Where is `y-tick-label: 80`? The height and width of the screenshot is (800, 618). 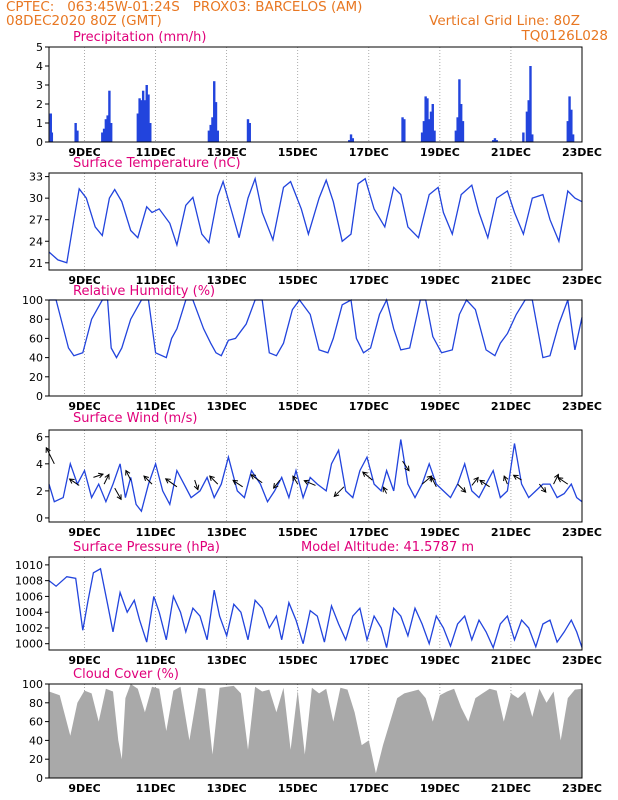
y-tick-label: 80 is located at coordinates (36, 703).